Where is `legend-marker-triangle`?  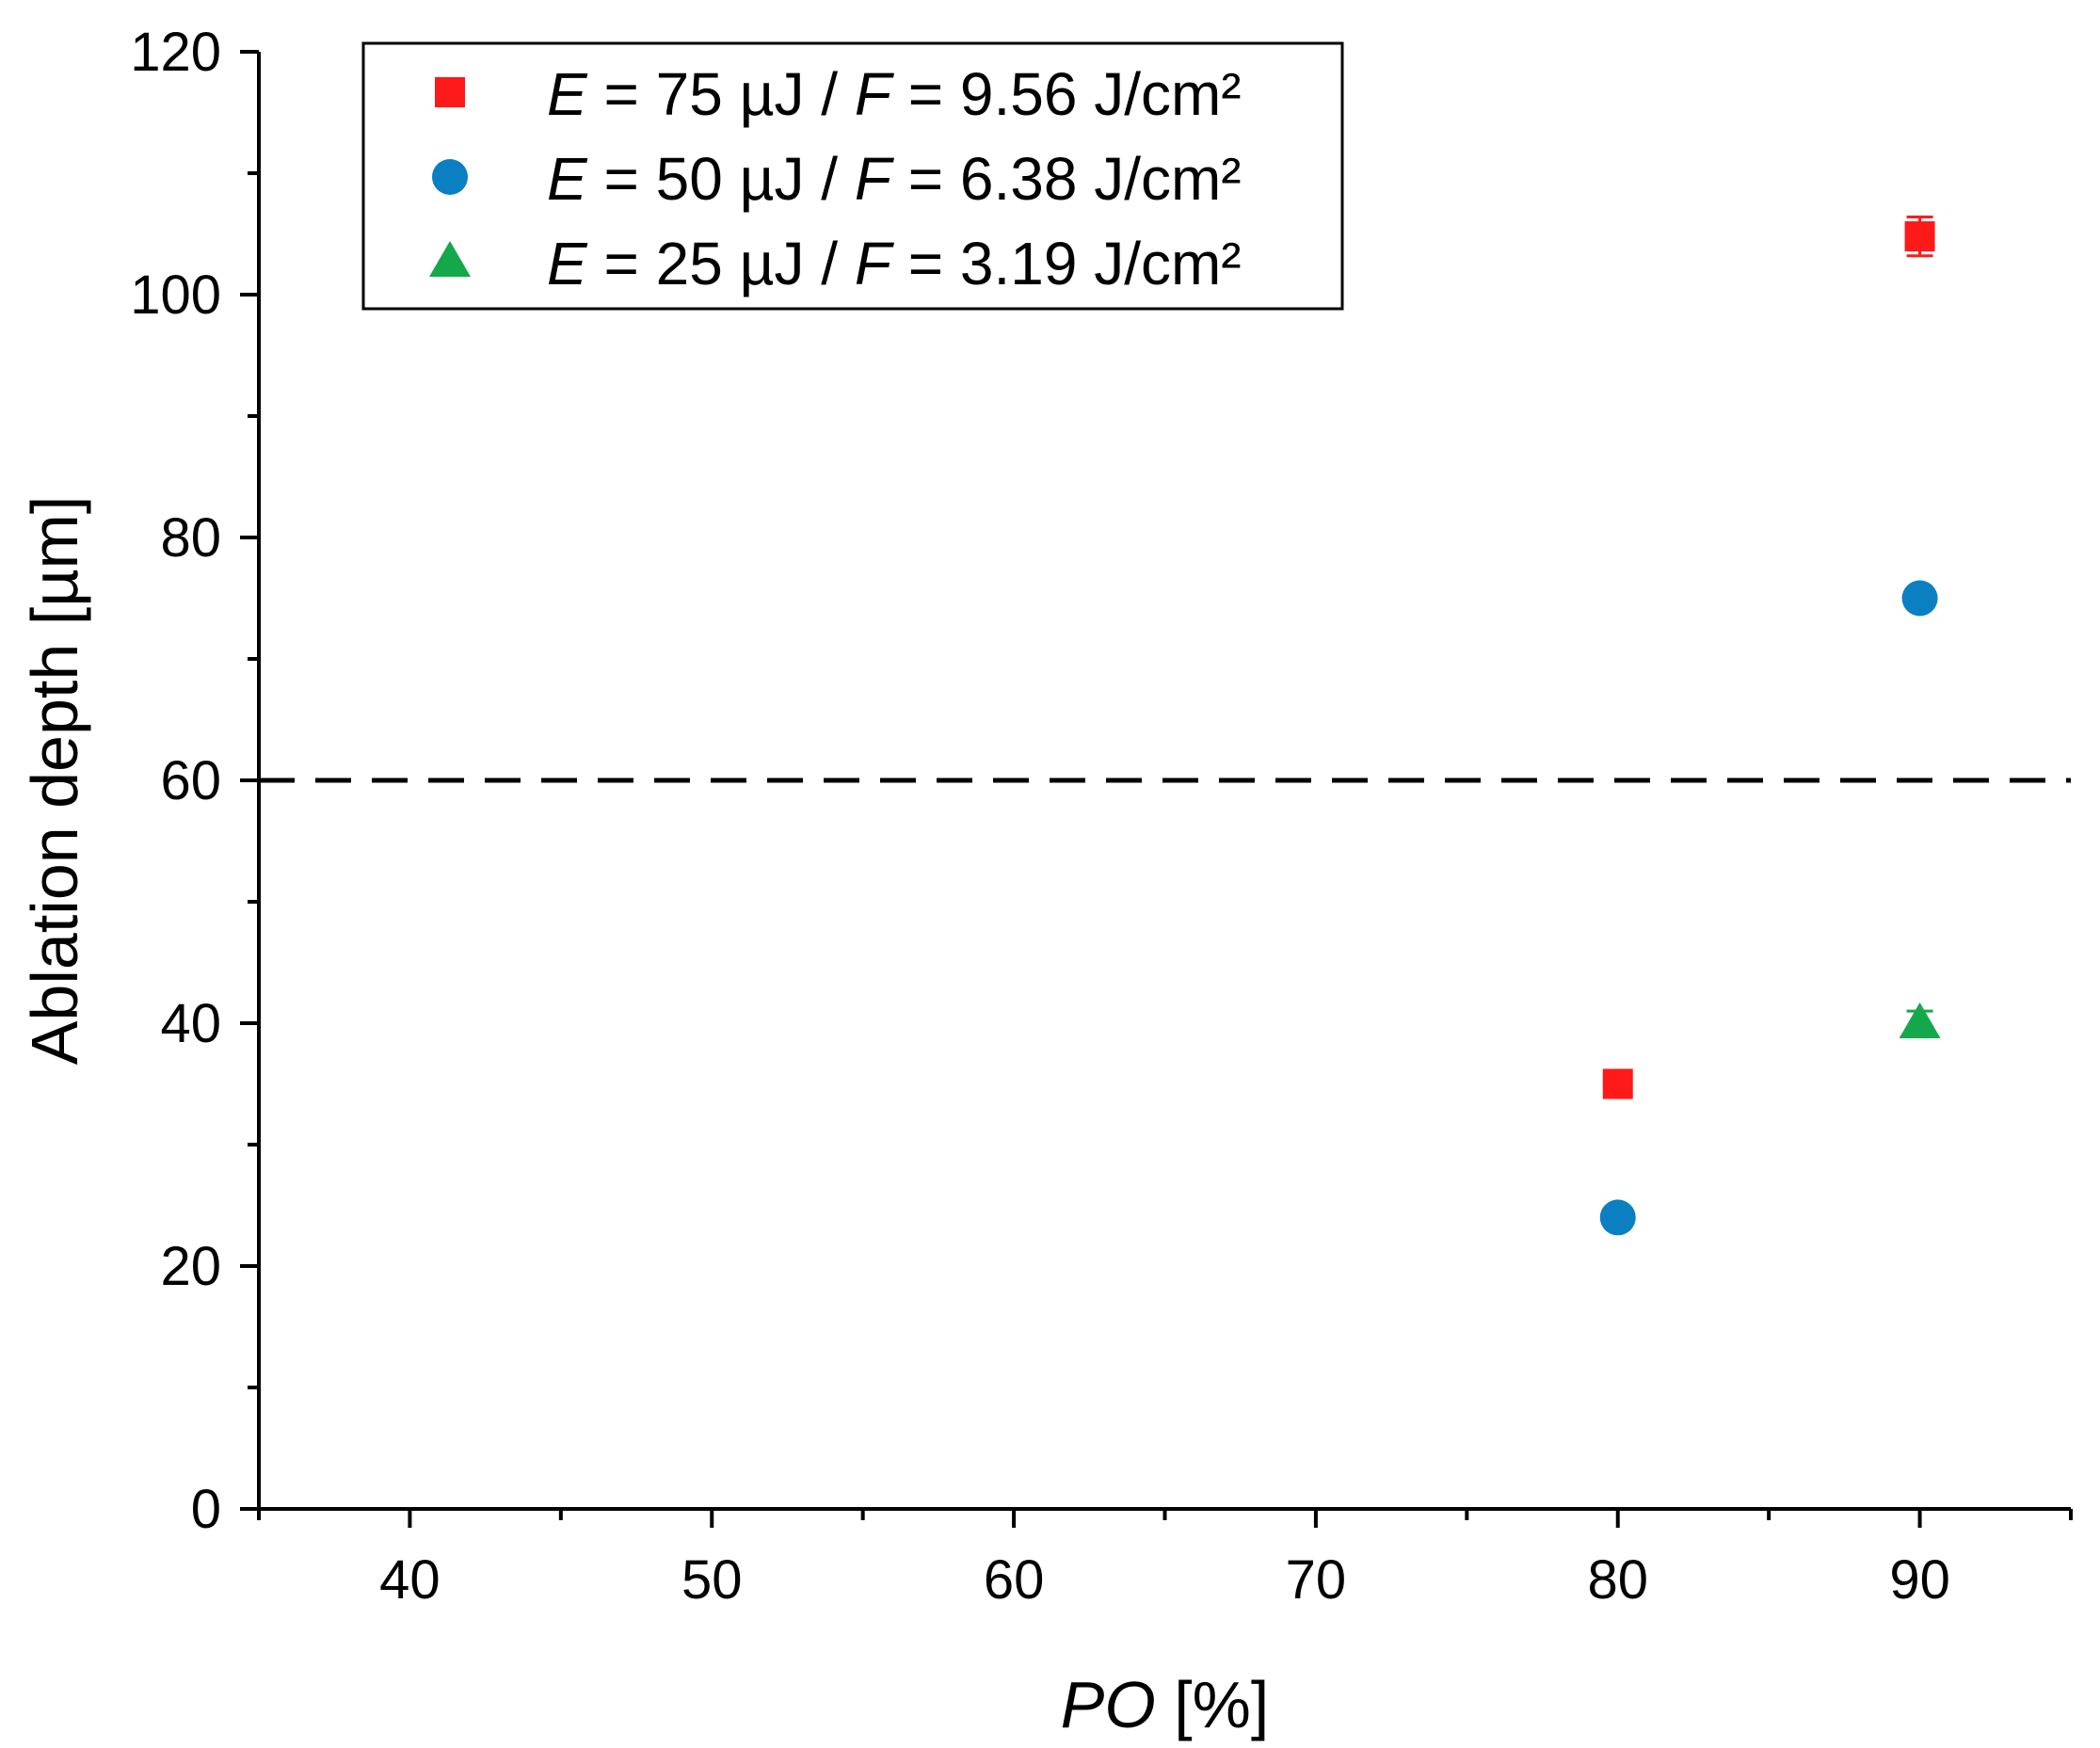
legend-marker-triangle is located at coordinates (450, 259).